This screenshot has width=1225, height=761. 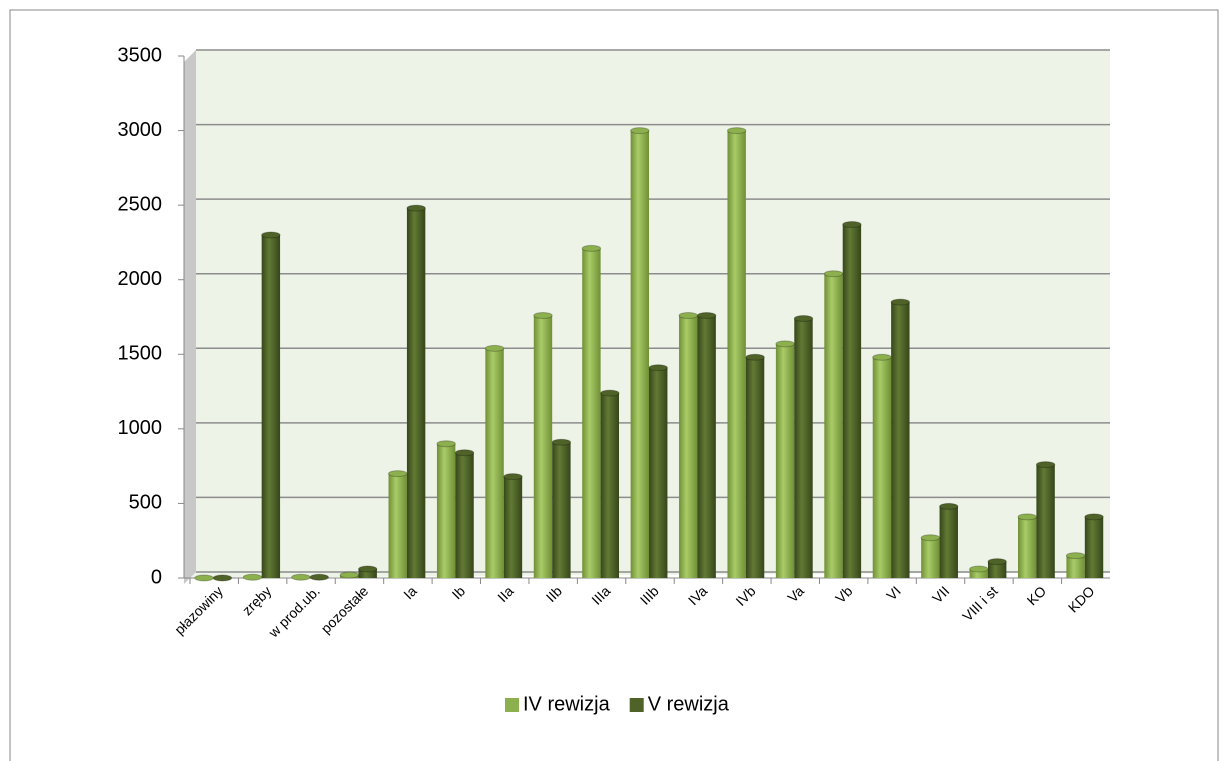 What do you see at coordinates (600, 595) in the screenshot?
I see `x-tick-label: IIIa` at bounding box center [600, 595].